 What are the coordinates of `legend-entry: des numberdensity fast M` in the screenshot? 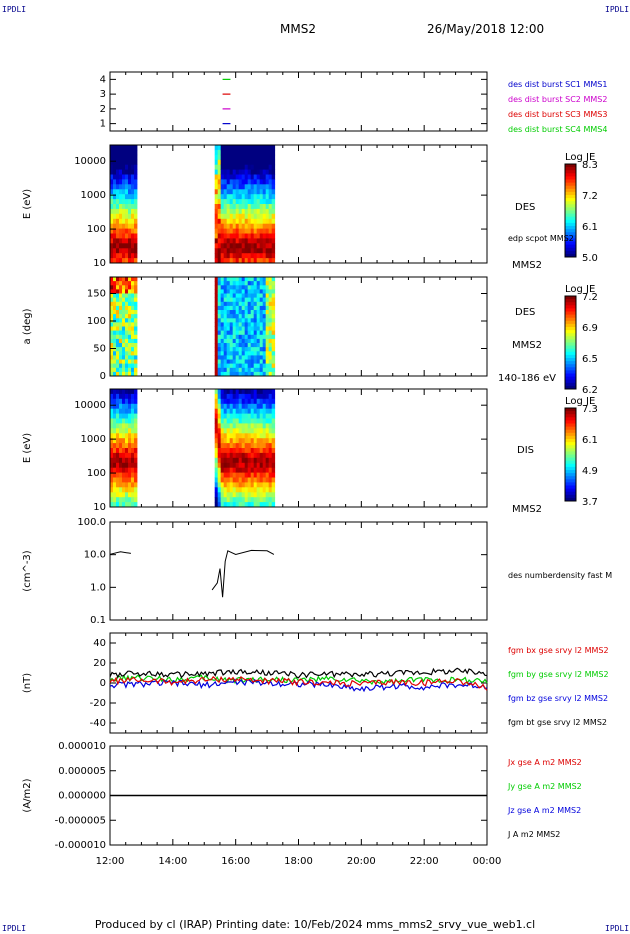 It's located at (560, 575).